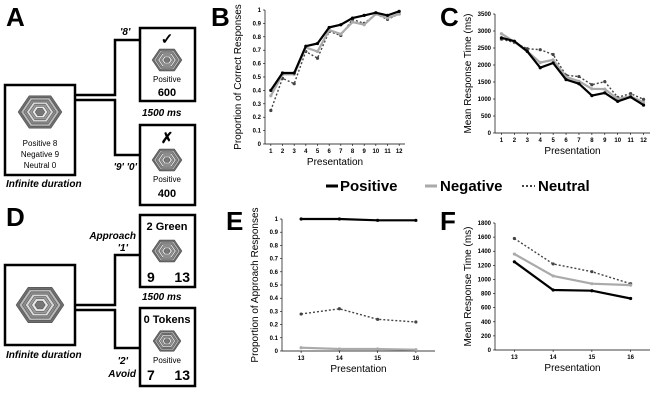  What do you see at coordinates (541, 141) in the screenshot?
I see `x-tick-label: 4` at bounding box center [541, 141].